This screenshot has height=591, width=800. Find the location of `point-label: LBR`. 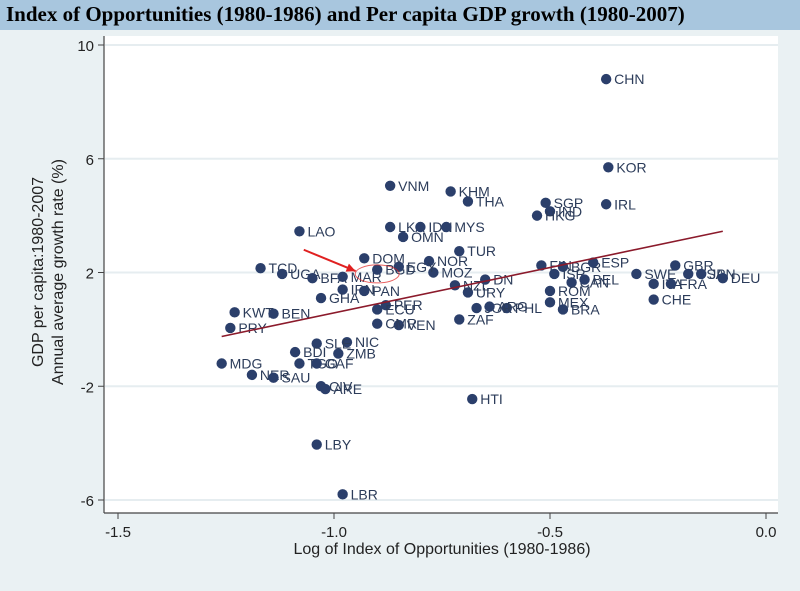

point-label: LBR is located at coordinates (364, 494).